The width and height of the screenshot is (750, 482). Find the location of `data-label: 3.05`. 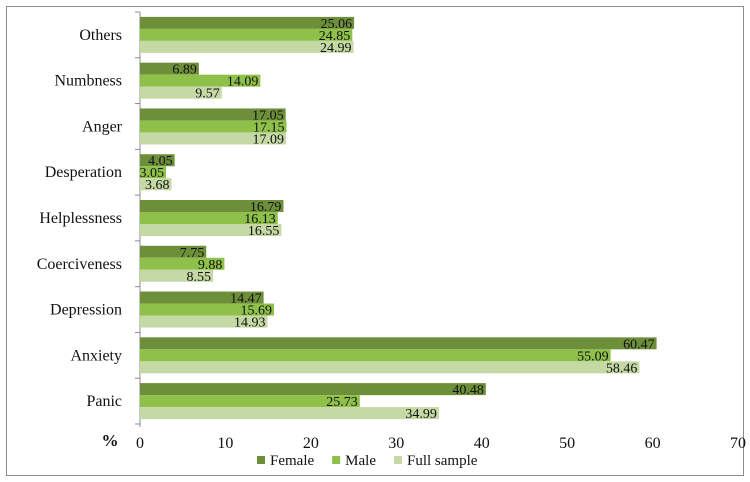

data-label: 3.05 is located at coordinates (152, 173).